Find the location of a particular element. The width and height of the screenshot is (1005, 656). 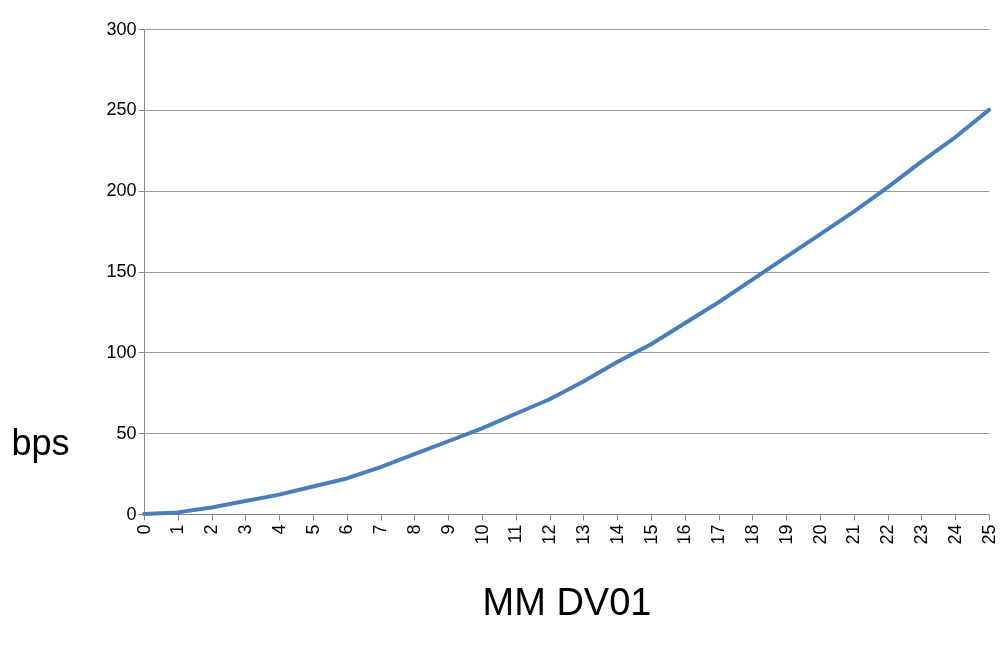

x-tick-label: 17 is located at coordinates (718, 534).